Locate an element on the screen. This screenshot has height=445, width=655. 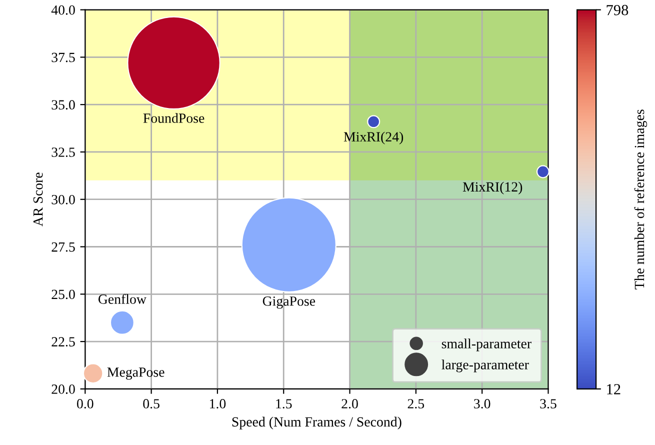
y-tick-label: 25.0 is located at coordinates (63, 295).